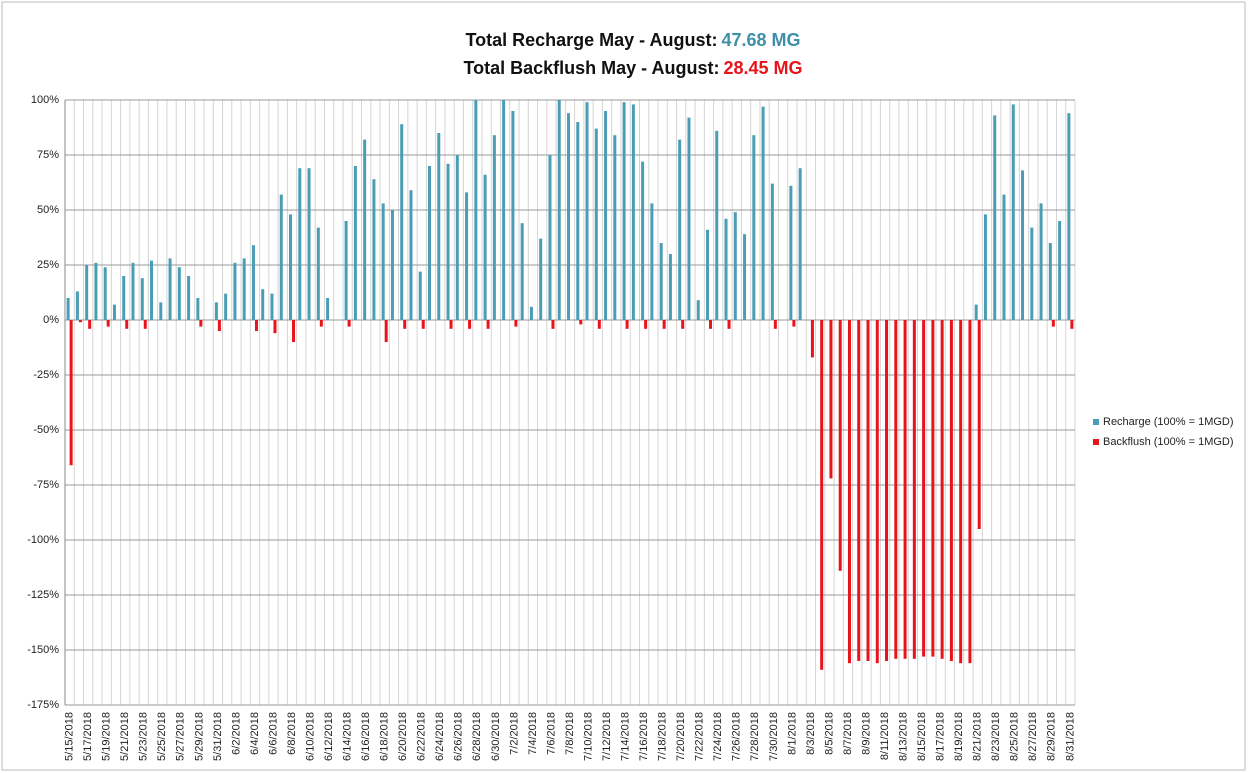 This screenshot has height=773, width=1248. Describe the element at coordinates (477, 736) in the screenshot. I see `x-tick-label: 6/28/2018` at that location.